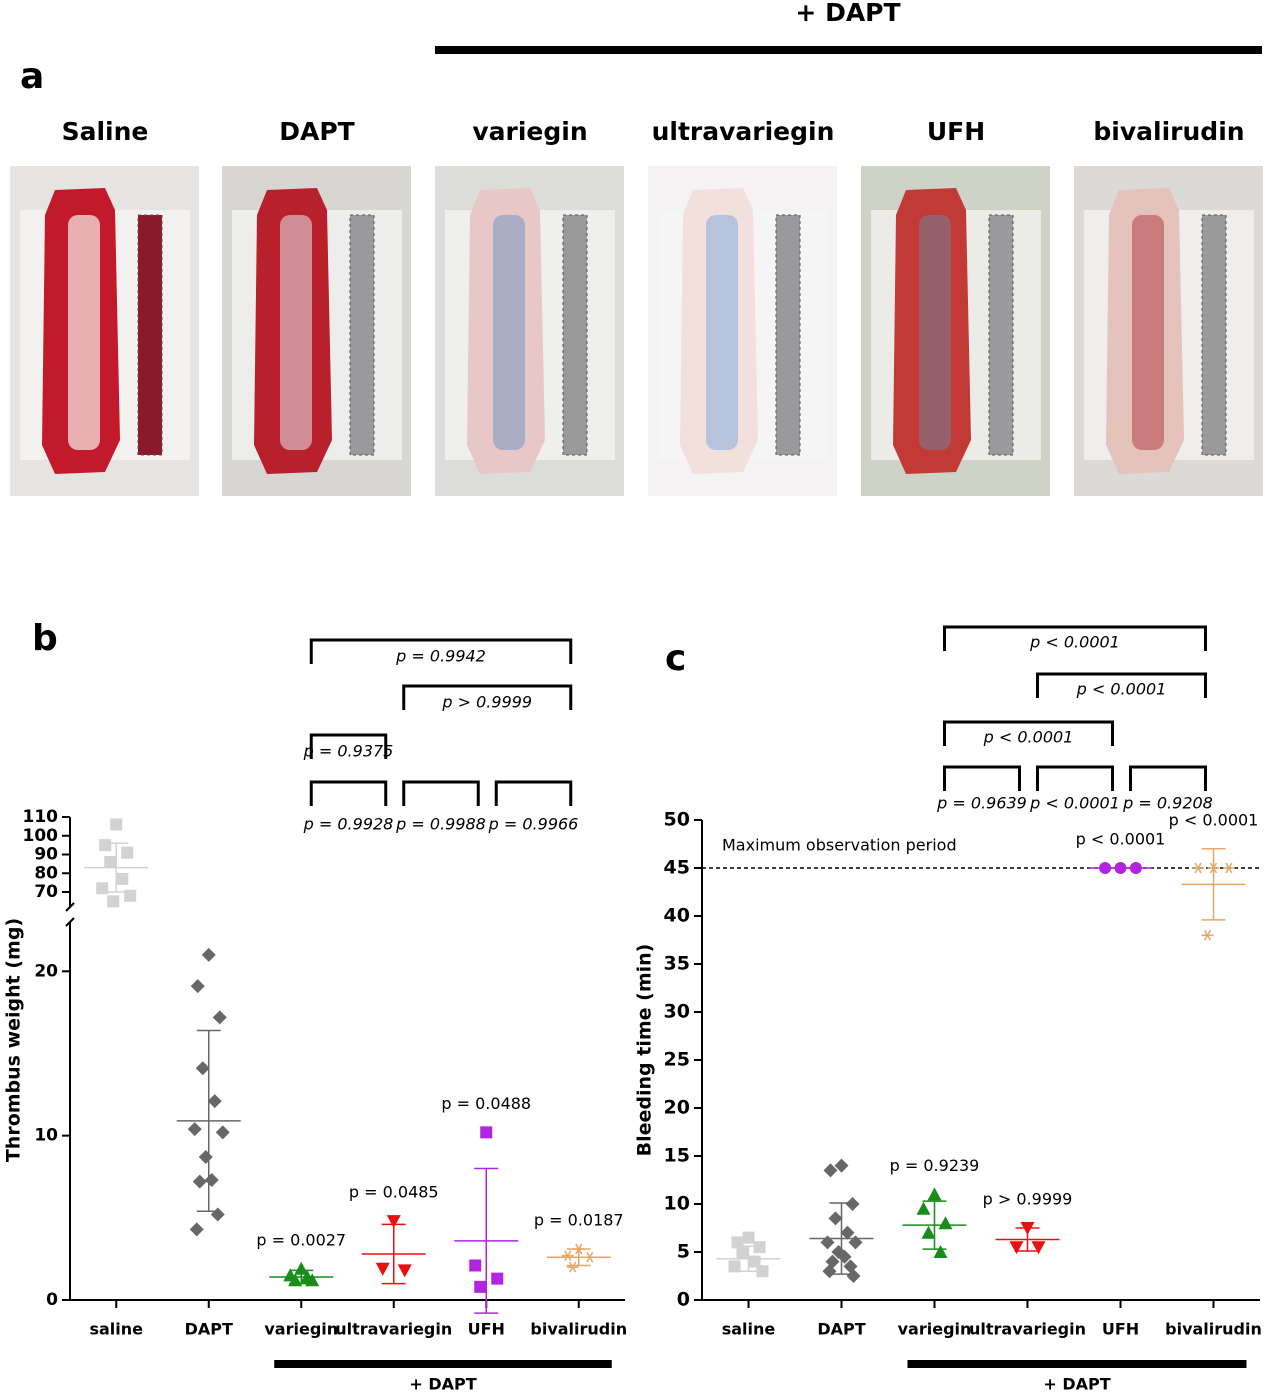  Describe the element at coordinates (46, 1136) in the screenshot. I see `y-tick-label: 10` at that location.